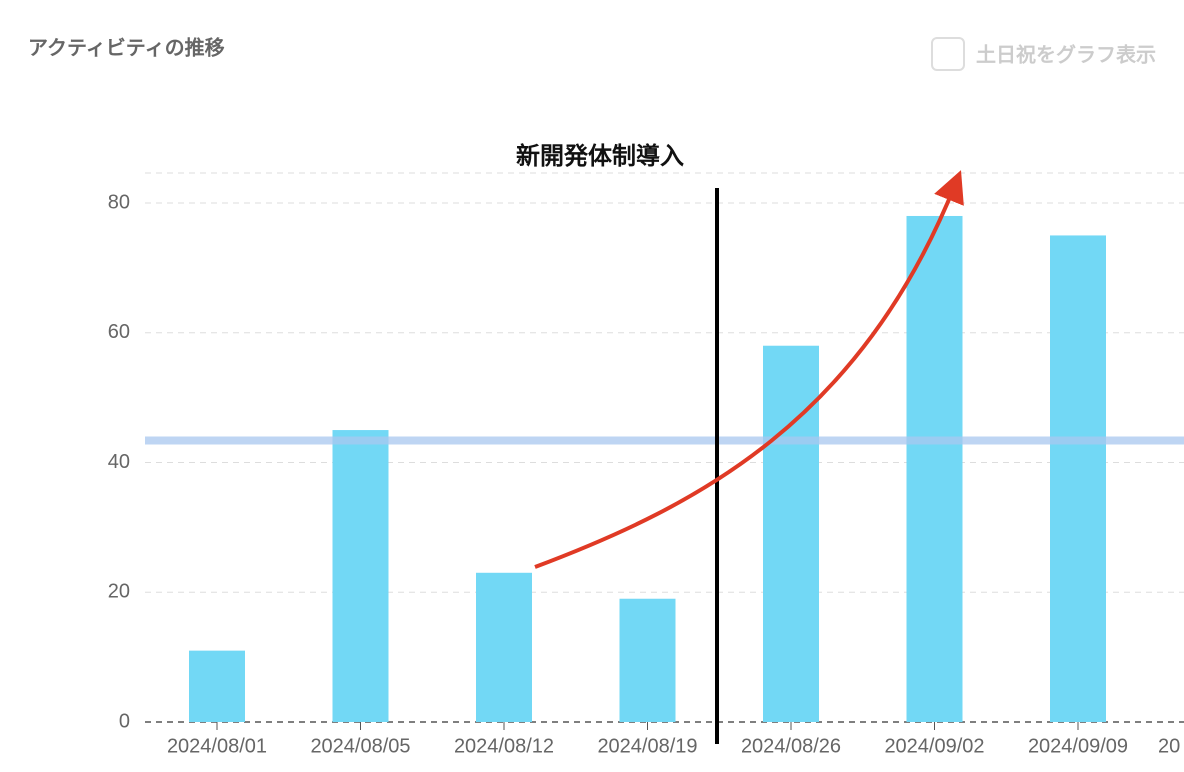 This screenshot has width=1184, height=772. Describe the element at coordinates (600, 156) in the screenshot. I see `annotation: 新開発体制導入` at that location.